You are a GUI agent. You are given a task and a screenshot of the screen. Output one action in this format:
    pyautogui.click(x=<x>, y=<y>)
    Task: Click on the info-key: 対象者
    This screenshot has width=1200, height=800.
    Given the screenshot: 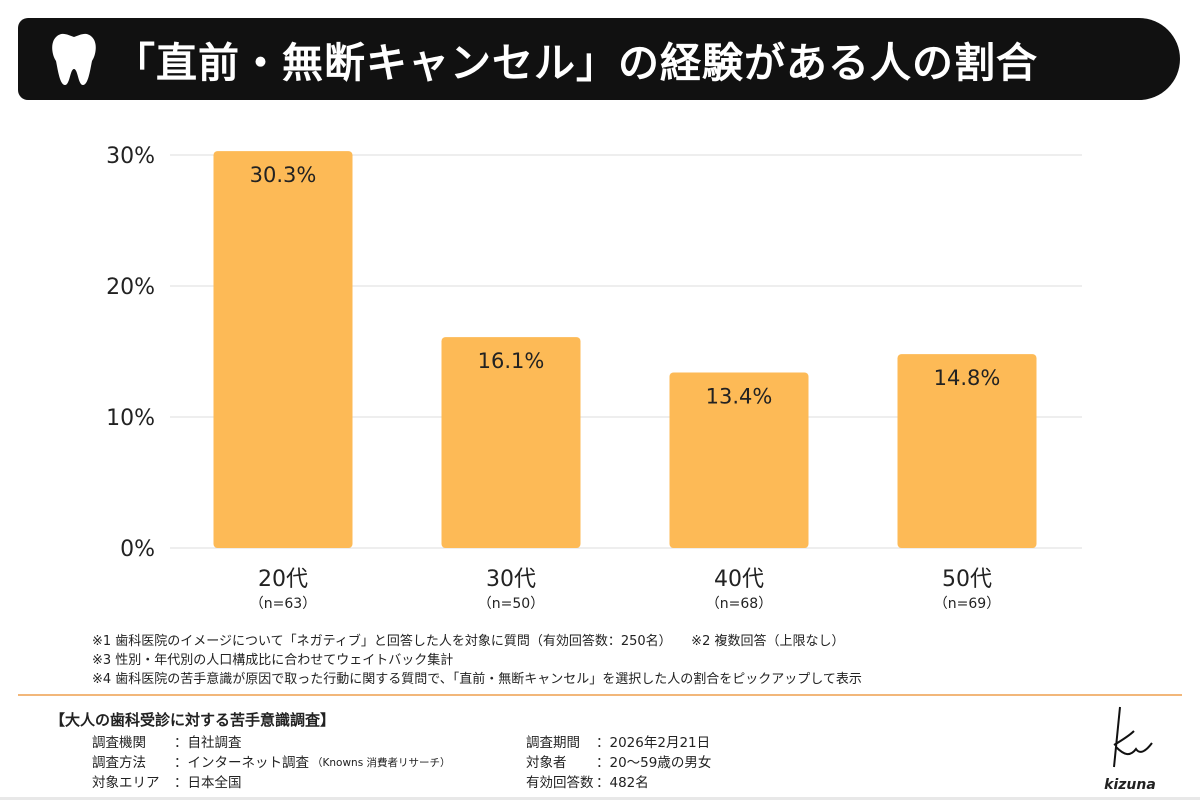 What is the action you would take?
    pyautogui.click(x=546, y=763)
    